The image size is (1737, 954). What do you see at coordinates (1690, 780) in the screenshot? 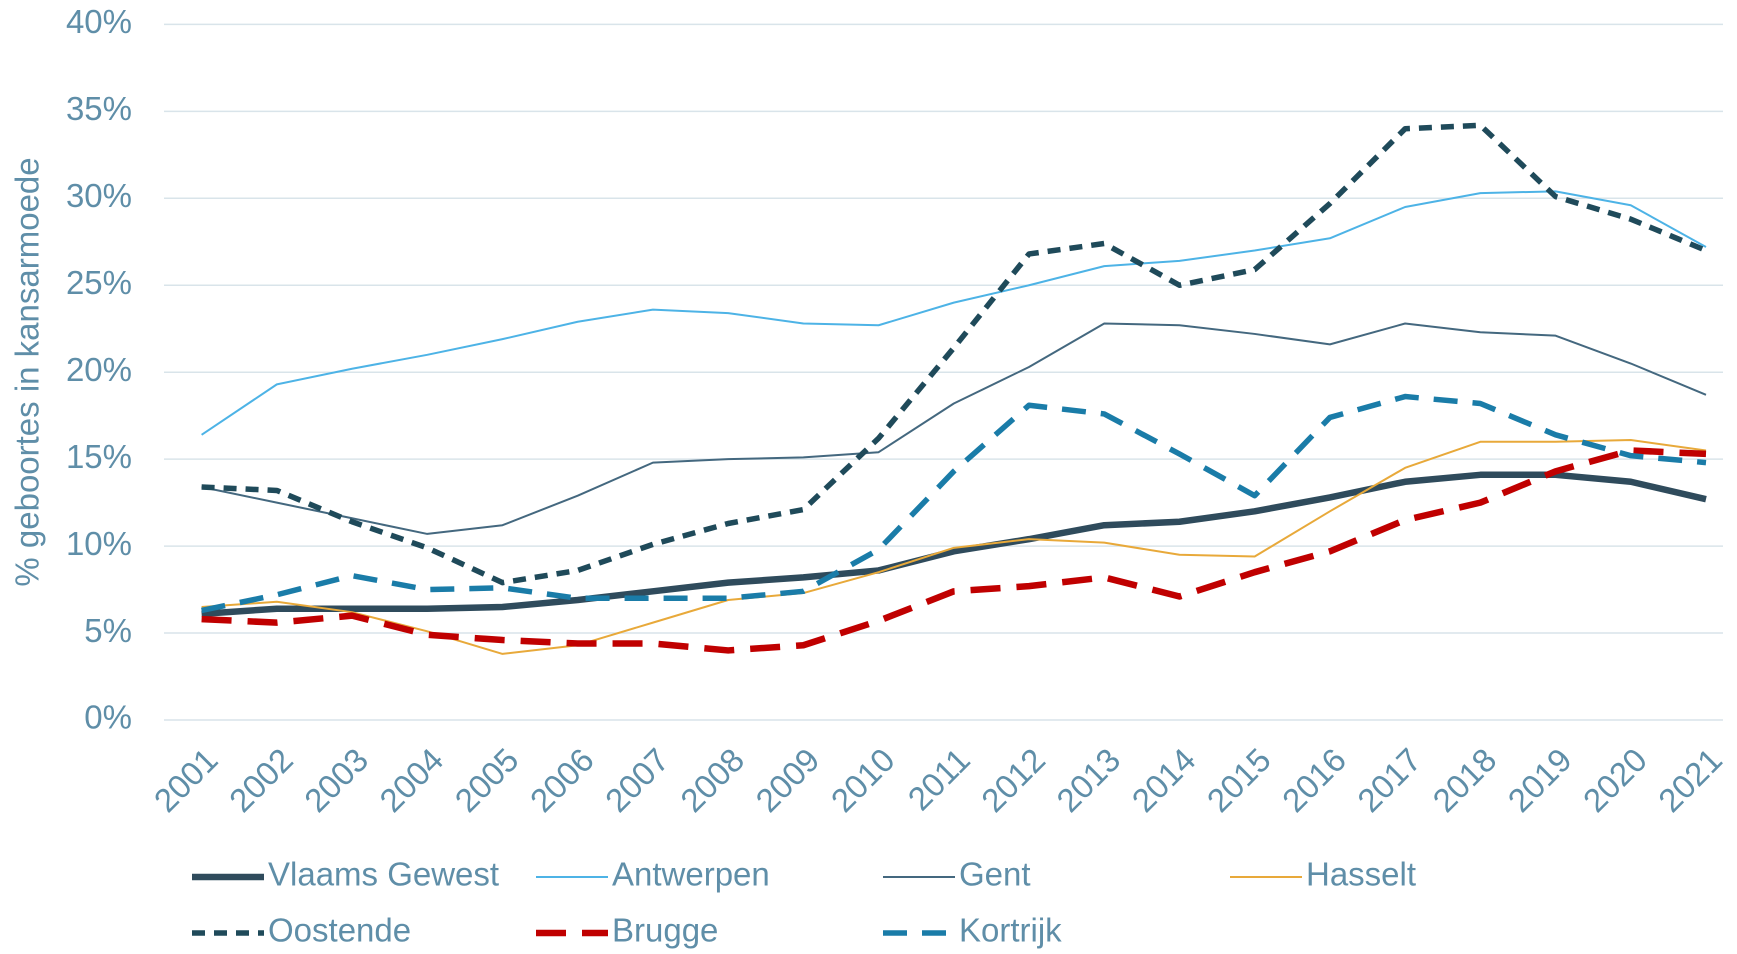
I see `x-tick-label: 2021` at bounding box center [1690, 780].